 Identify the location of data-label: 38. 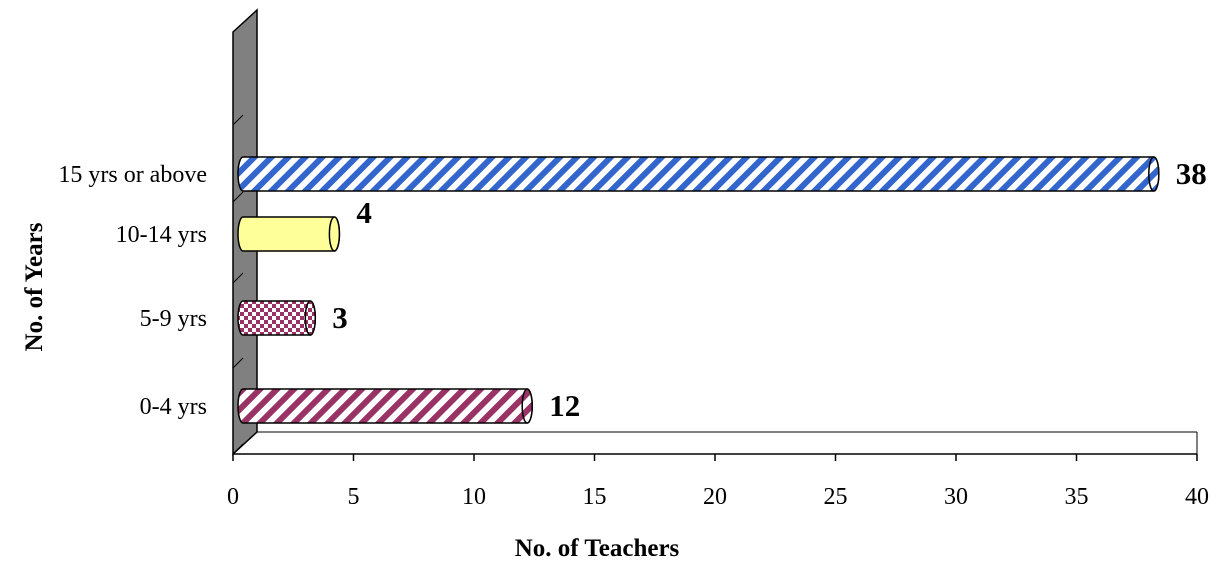
(1191, 173).